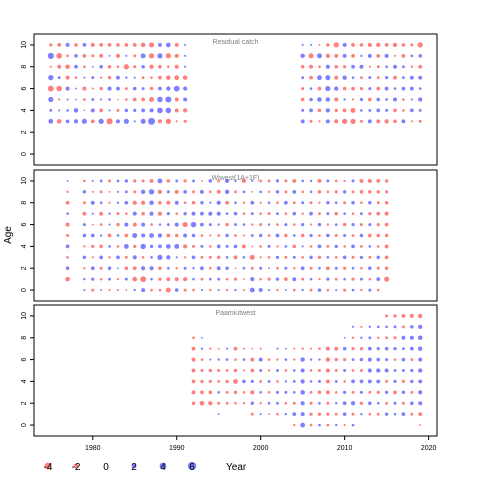 Image resolution: width=480 pixels, height=480 pixels. I want to click on legend-label: 4, so click(163, 467).